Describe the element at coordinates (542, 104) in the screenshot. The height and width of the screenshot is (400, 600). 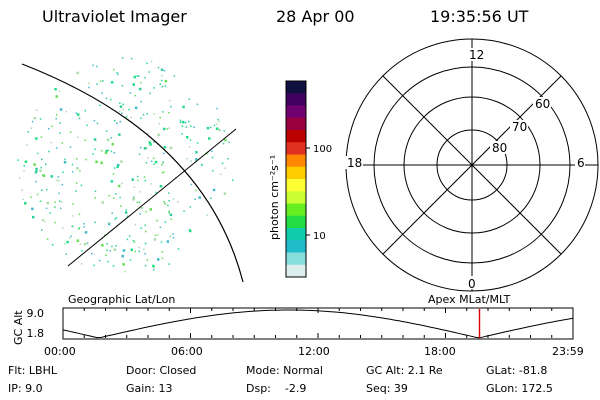
I see `mlat-label-60: 60` at that location.